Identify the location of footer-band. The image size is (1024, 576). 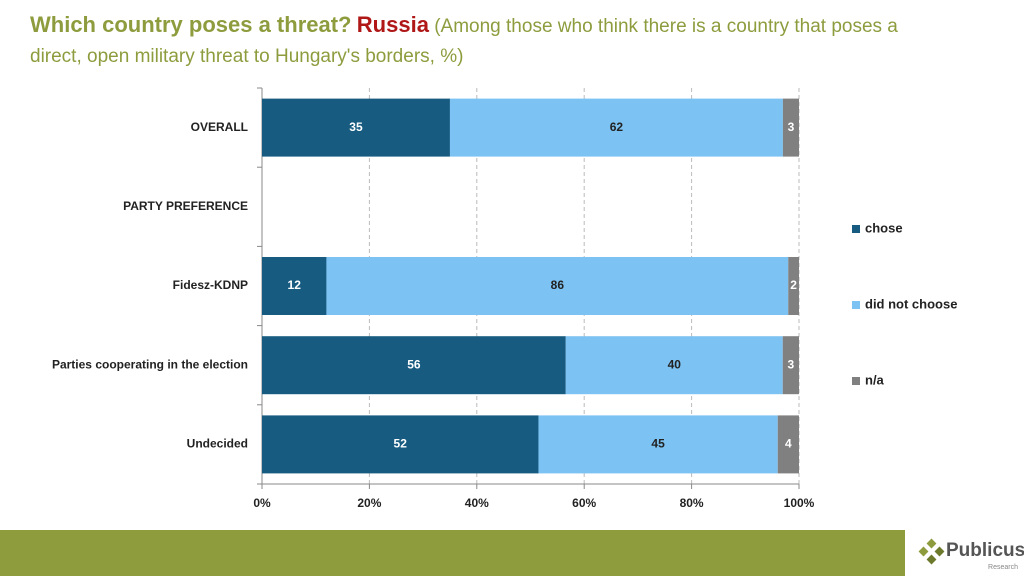
(512, 553).